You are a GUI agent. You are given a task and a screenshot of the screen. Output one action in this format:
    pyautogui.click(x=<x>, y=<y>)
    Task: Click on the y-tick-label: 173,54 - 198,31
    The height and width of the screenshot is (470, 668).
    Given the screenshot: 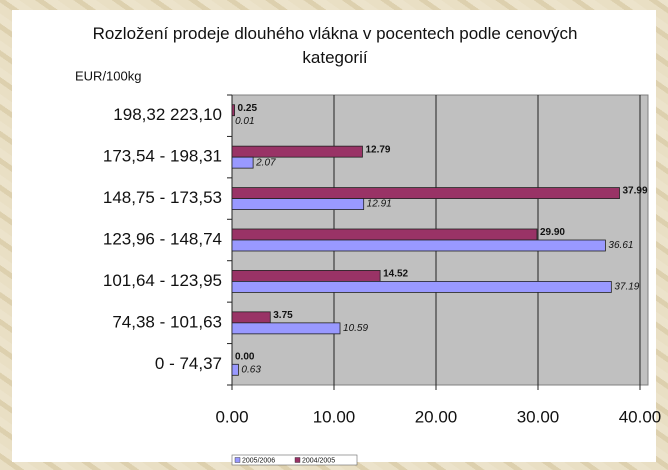 What is the action you would take?
    pyautogui.click(x=162, y=156)
    